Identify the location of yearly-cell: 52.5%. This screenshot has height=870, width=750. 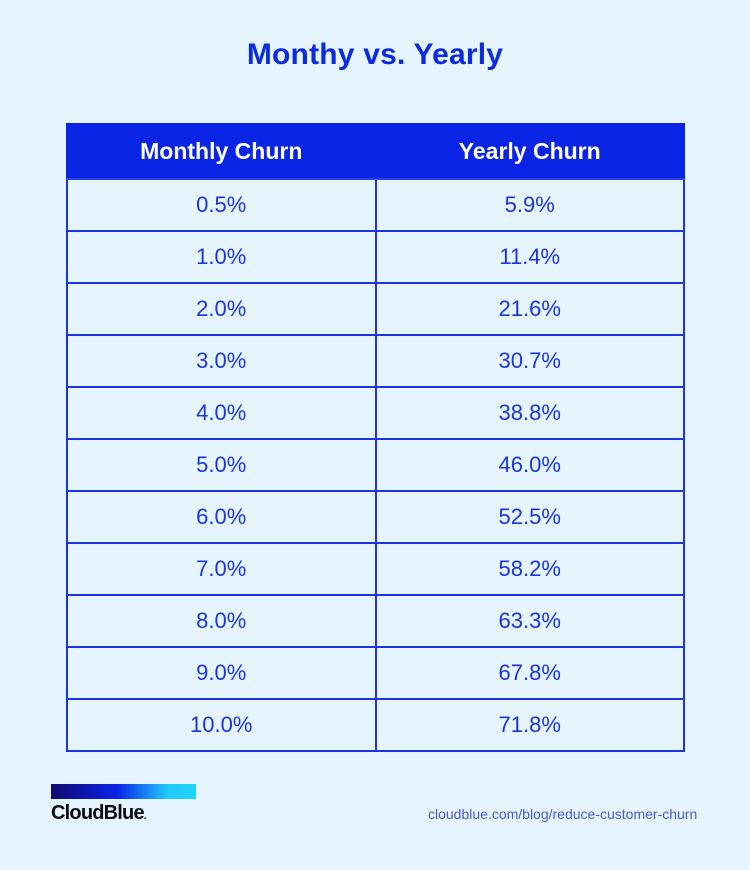
(529, 517).